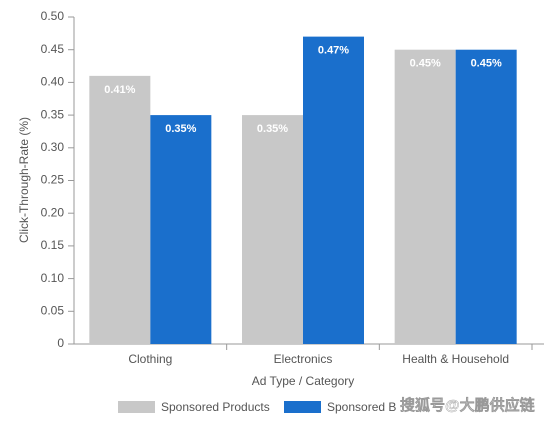 The width and height of the screenshot is (554, 421). I want to click on value-label: 0.47%, so click(333, 51).